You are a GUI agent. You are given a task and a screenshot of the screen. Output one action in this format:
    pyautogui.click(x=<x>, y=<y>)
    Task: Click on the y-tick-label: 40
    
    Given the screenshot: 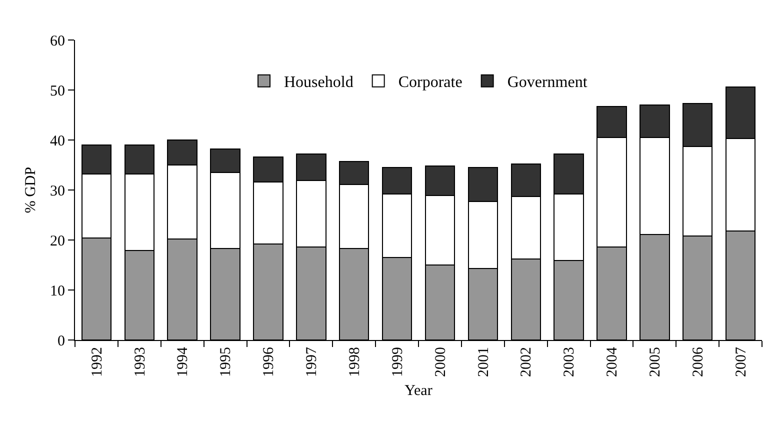 What is the action you would take?
    pyautogui.click(x=57, y=141)
    